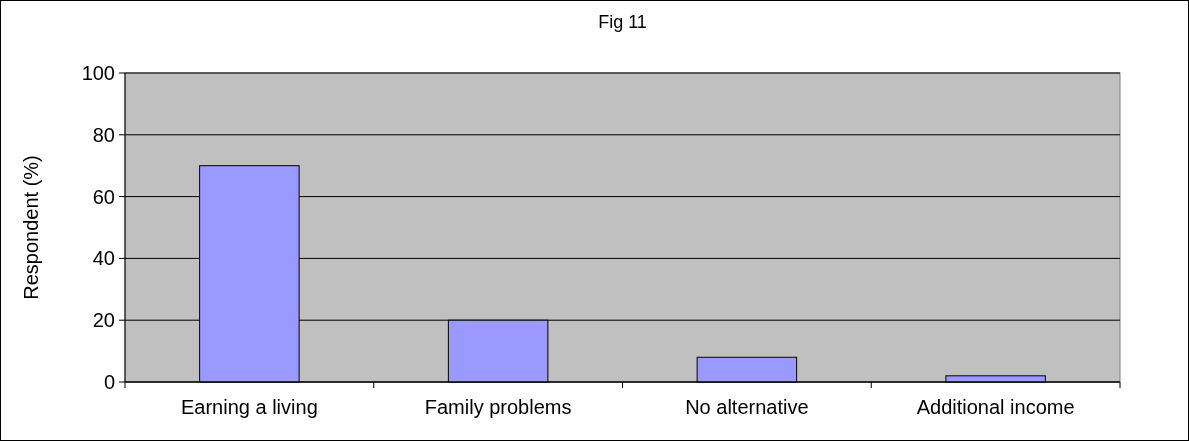  Describe the element at coordinates (31, 227) in the screenshot. I see `y-axis-title: Respondent (%)` at that location.